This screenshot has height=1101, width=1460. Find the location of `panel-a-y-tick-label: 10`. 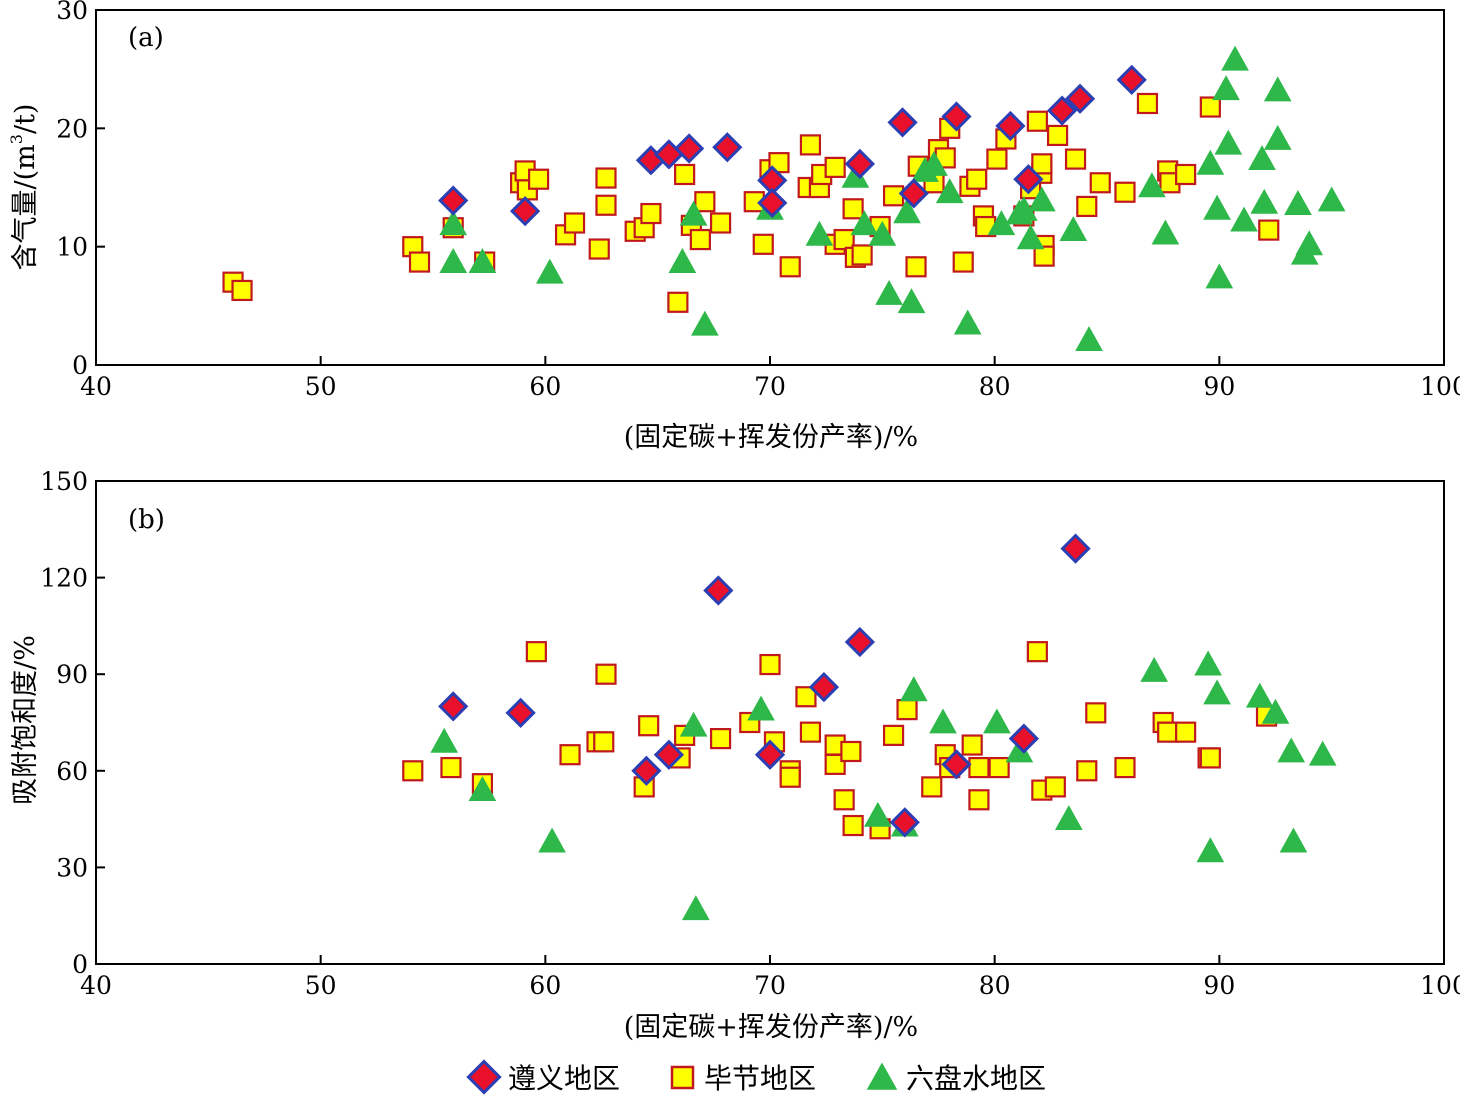

panel-a-y-tick-label: 10 is located at coordinates (72, 247).